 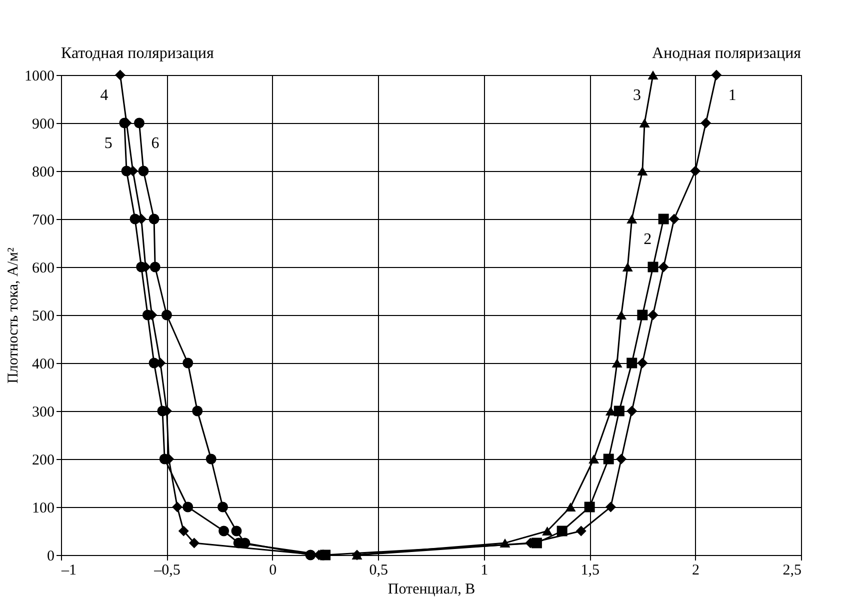 What do you see at coordinates (108, 143) in the screenshot?
I see `series-label: 5` at bounding box center [108, 143].